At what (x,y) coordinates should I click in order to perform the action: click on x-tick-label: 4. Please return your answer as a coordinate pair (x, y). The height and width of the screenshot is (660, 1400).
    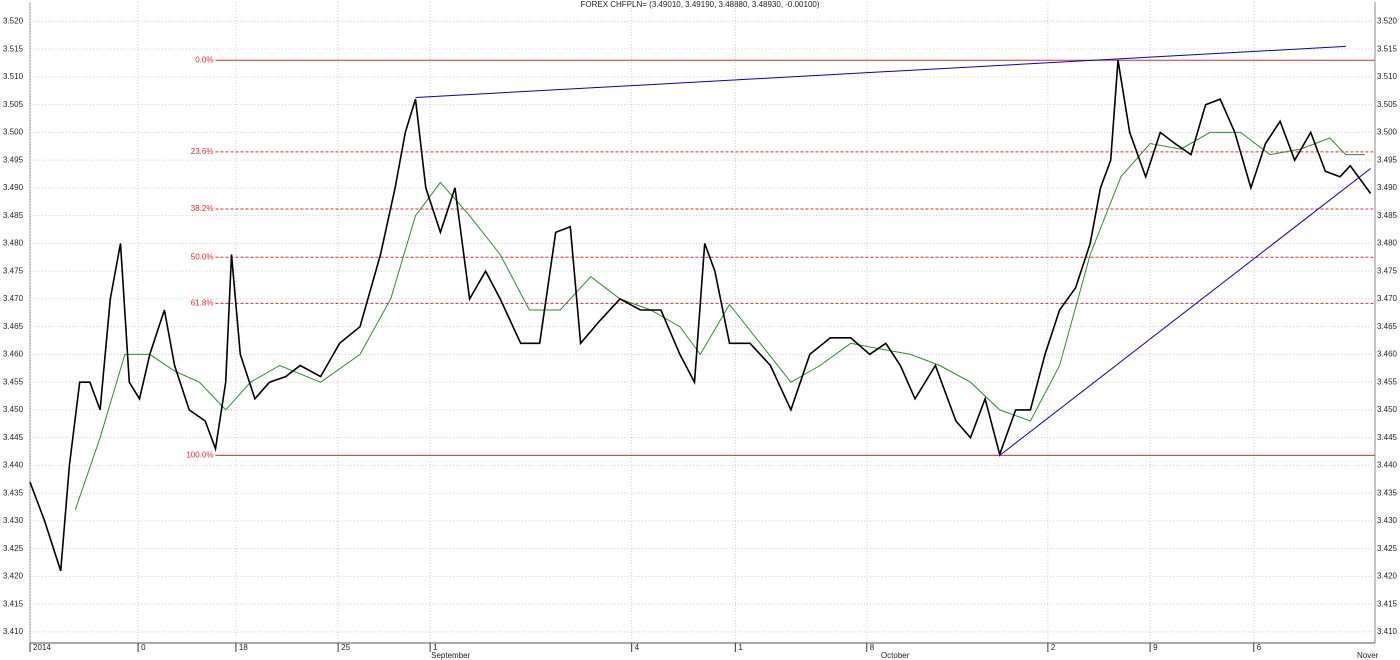
    Looking at the image, I should click on (637, 647).